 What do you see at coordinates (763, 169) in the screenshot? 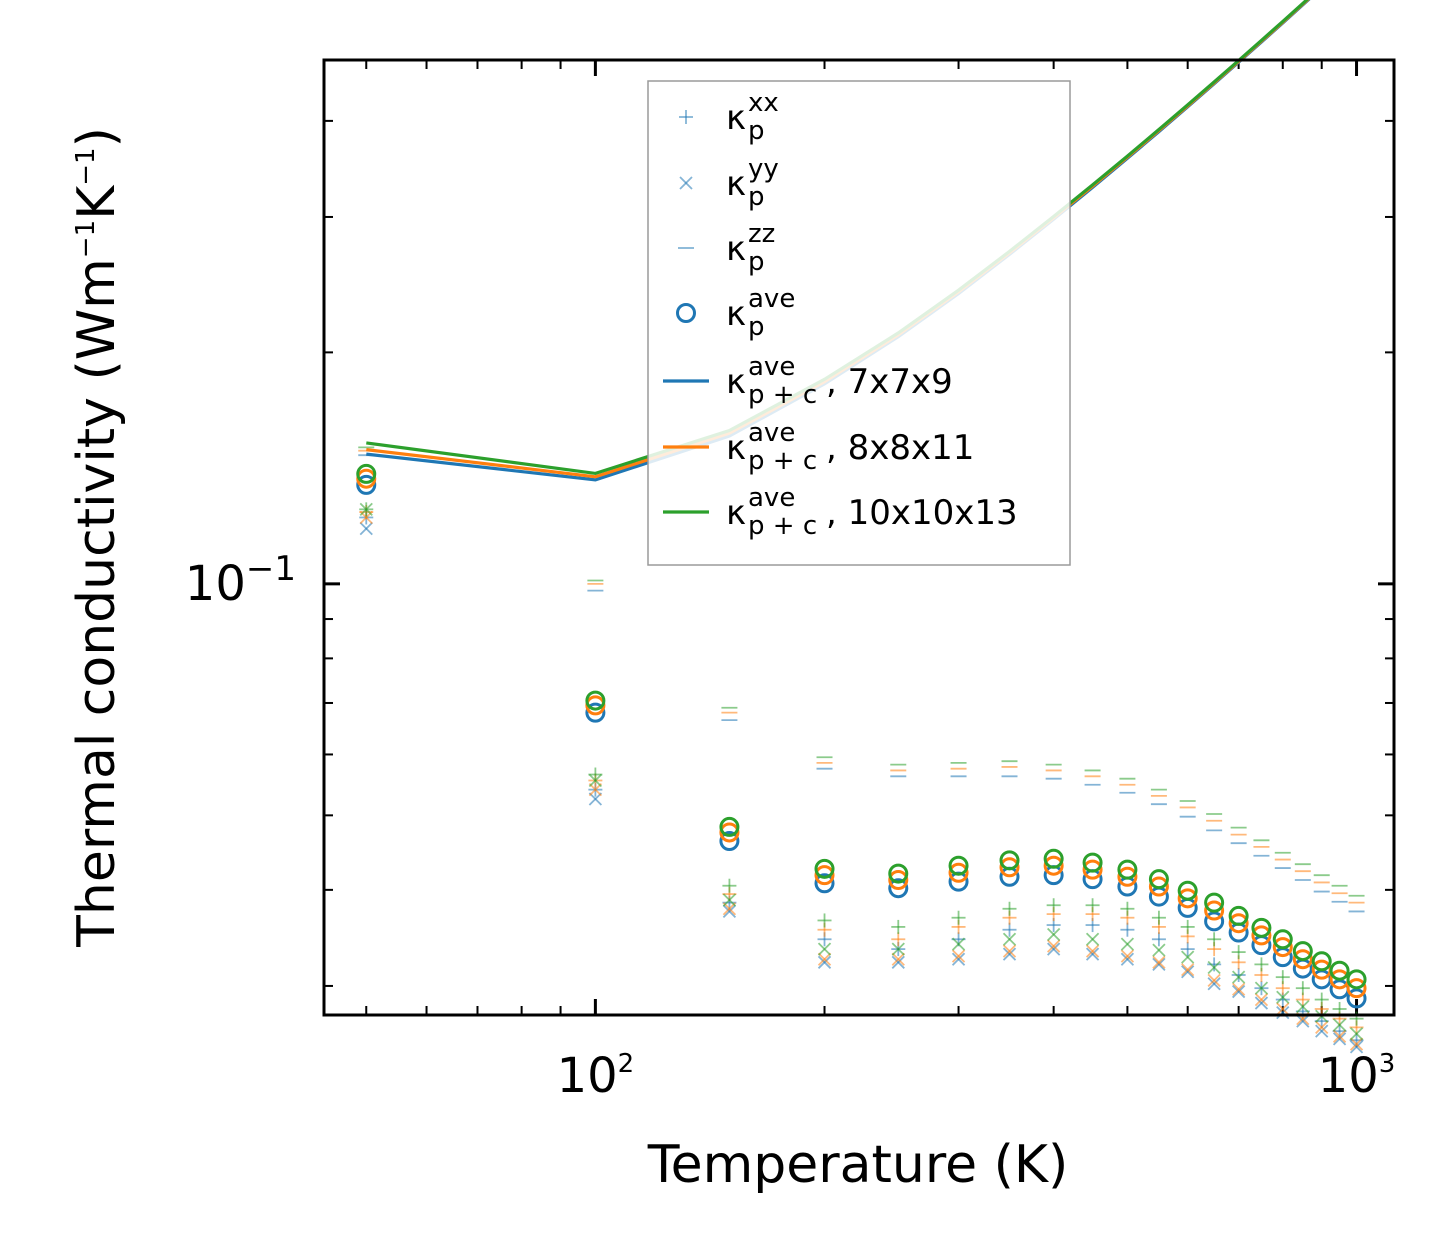
I see `legend-sup: yy` at bounding box center [763, 169].